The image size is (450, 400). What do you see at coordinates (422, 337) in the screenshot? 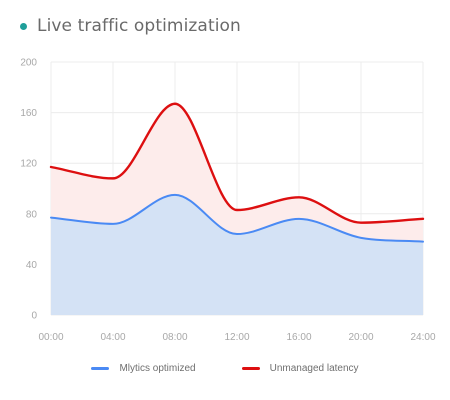
I see `x-tick-label: 24:00` at bounding box center [422, 337].